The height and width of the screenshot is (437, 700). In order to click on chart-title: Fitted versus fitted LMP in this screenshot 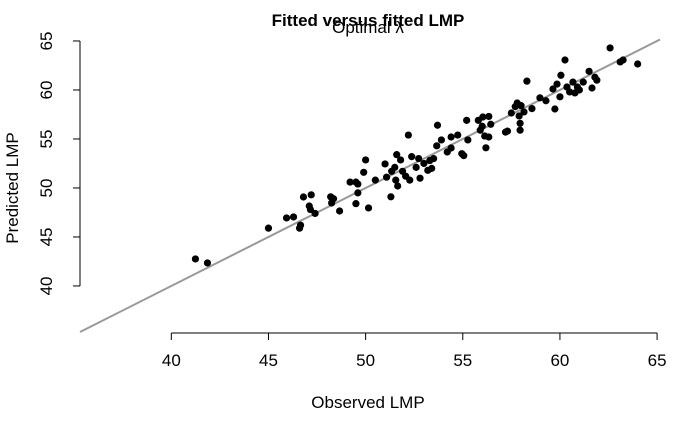, I will do `click(368, 20)`.